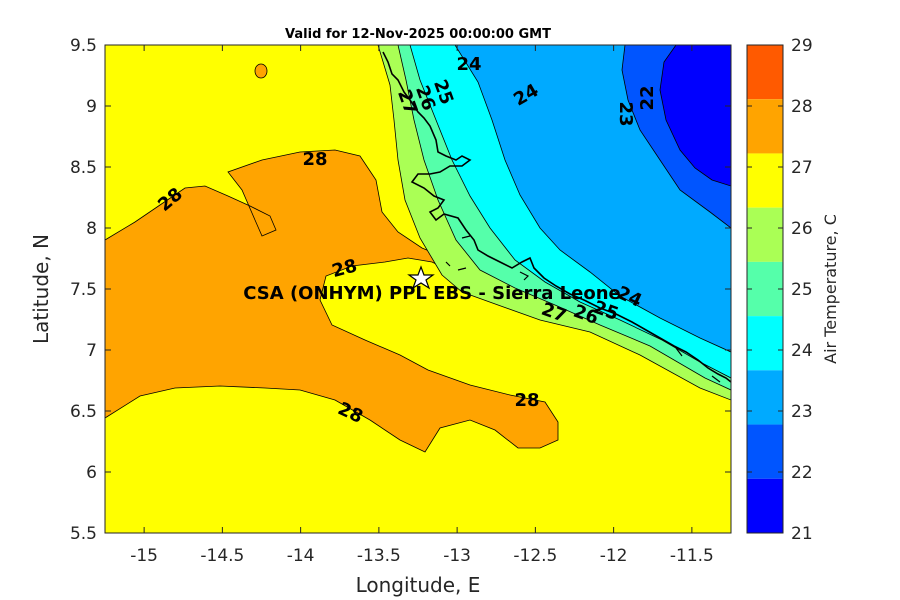 The image size is (900, 600). I want to click on y-tick-label: 7, so click(91, 351).